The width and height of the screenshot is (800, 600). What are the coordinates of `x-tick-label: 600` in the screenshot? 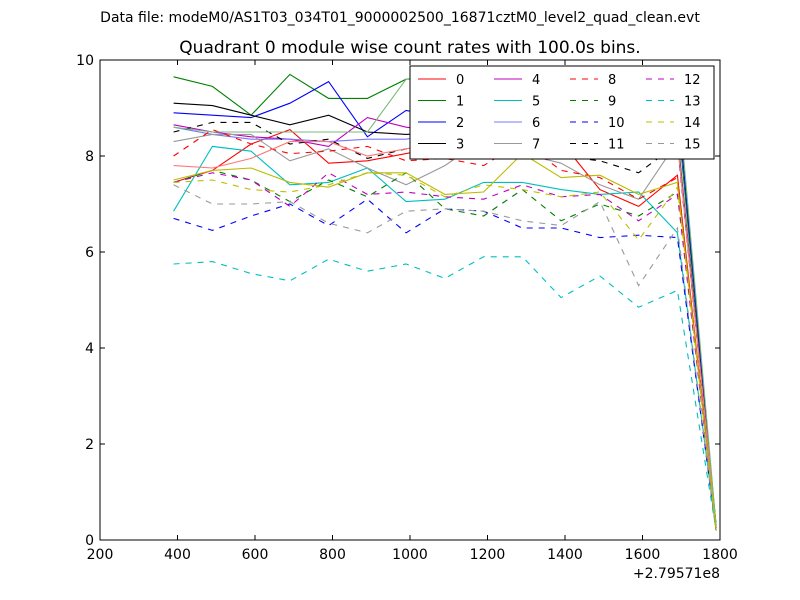 It's located at (255, 555).